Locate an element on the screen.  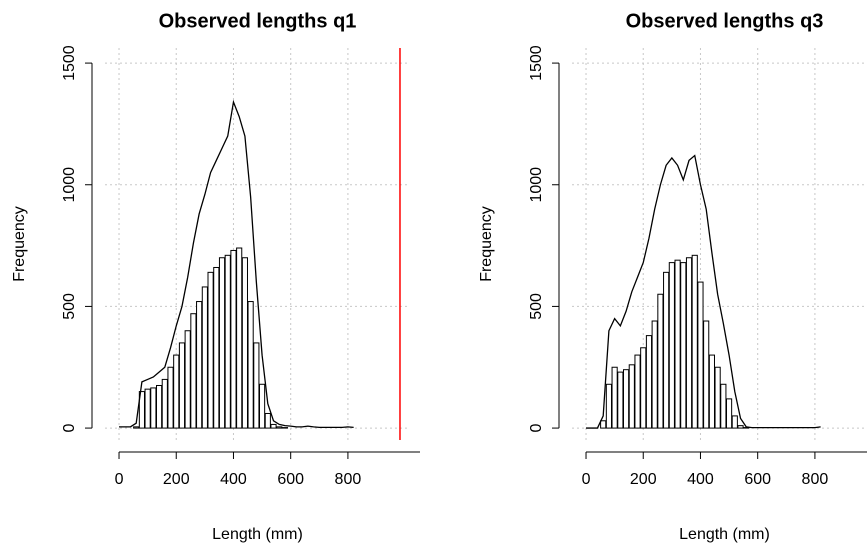
chart-title: Observed lengths q3 is located at coordinates (725, 21).